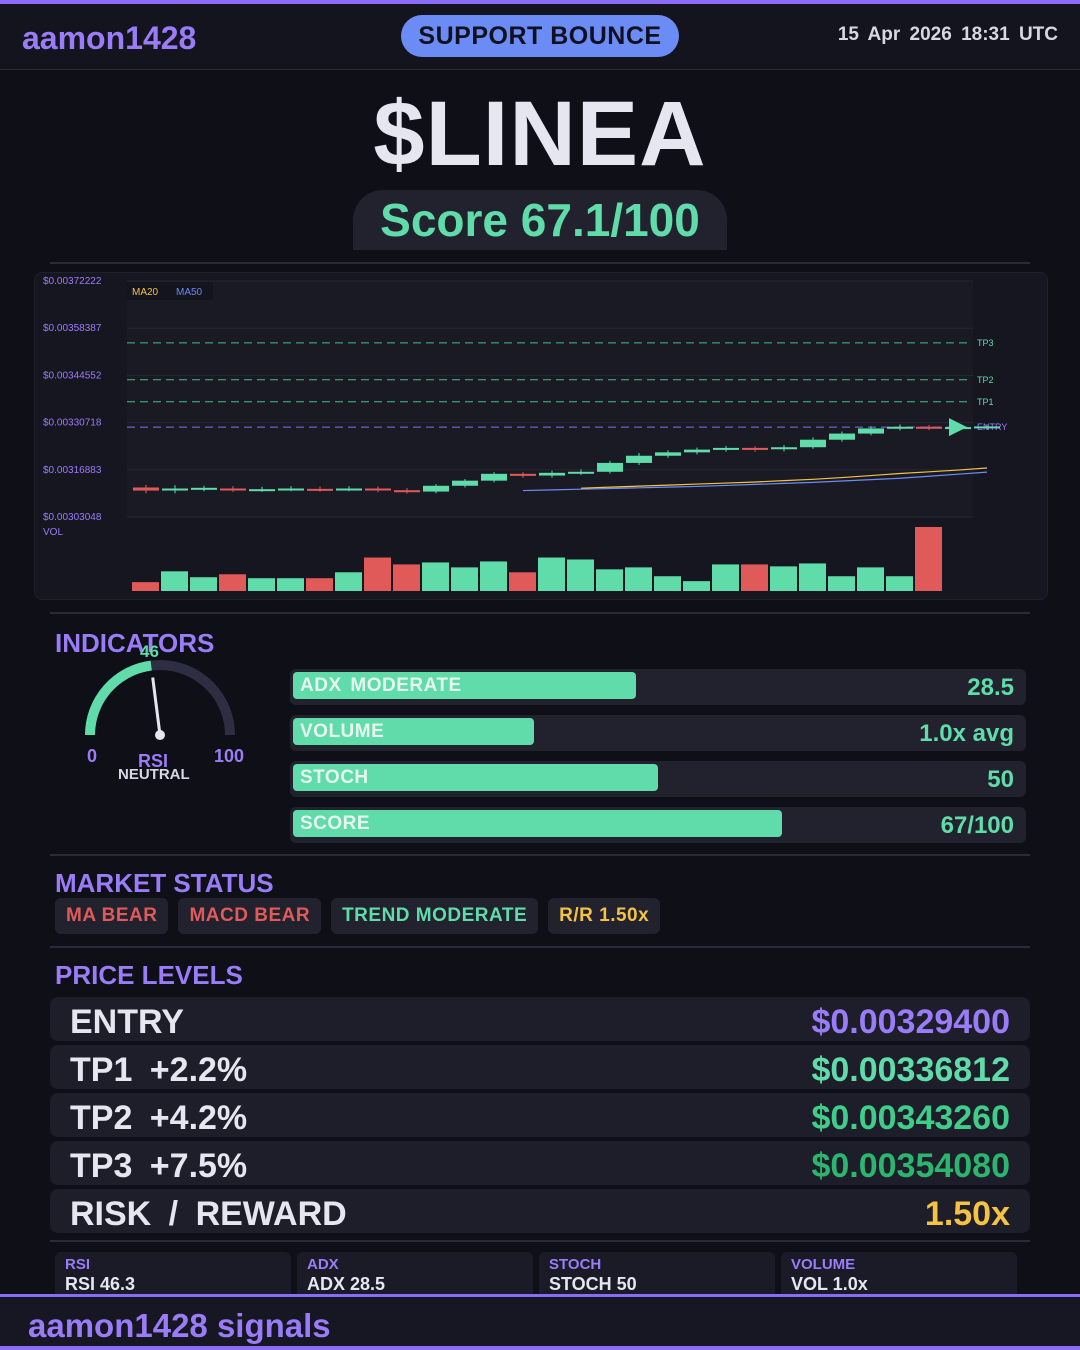 This screenshot has width=1080, height=1350. What do you see at coordinates (72, 281) in the screenshot?
I see `y-tick-label: $0.00372222` at bounding box center [72, 281].